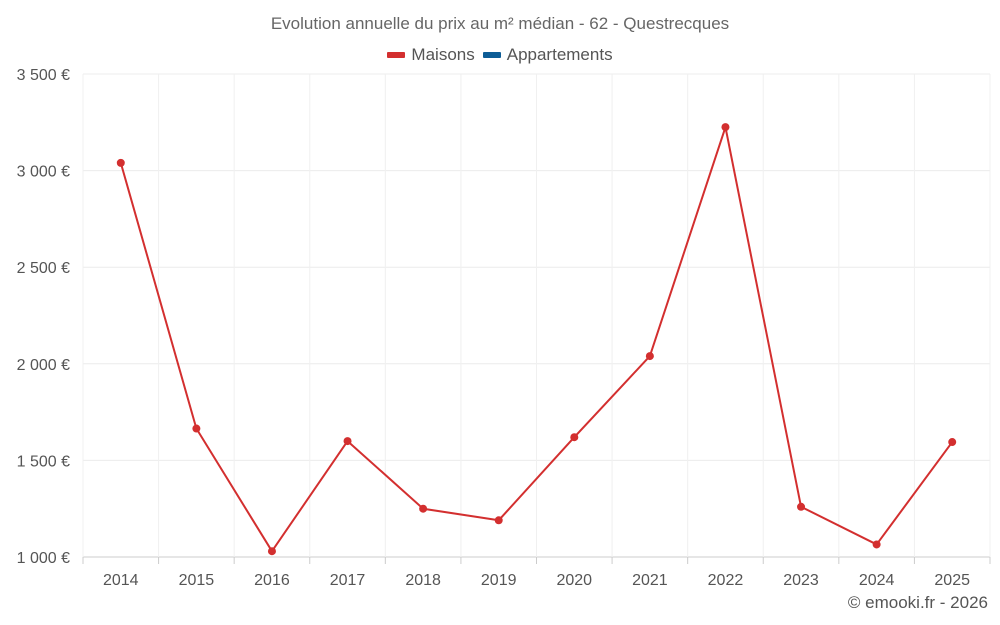 Image resolution: width=1000 pixels, height=625 pixels. What do you see at coordinates (491, 55) in the screenshot?
I see `legend-swatch-appartements` at bounding box center [491, 55].